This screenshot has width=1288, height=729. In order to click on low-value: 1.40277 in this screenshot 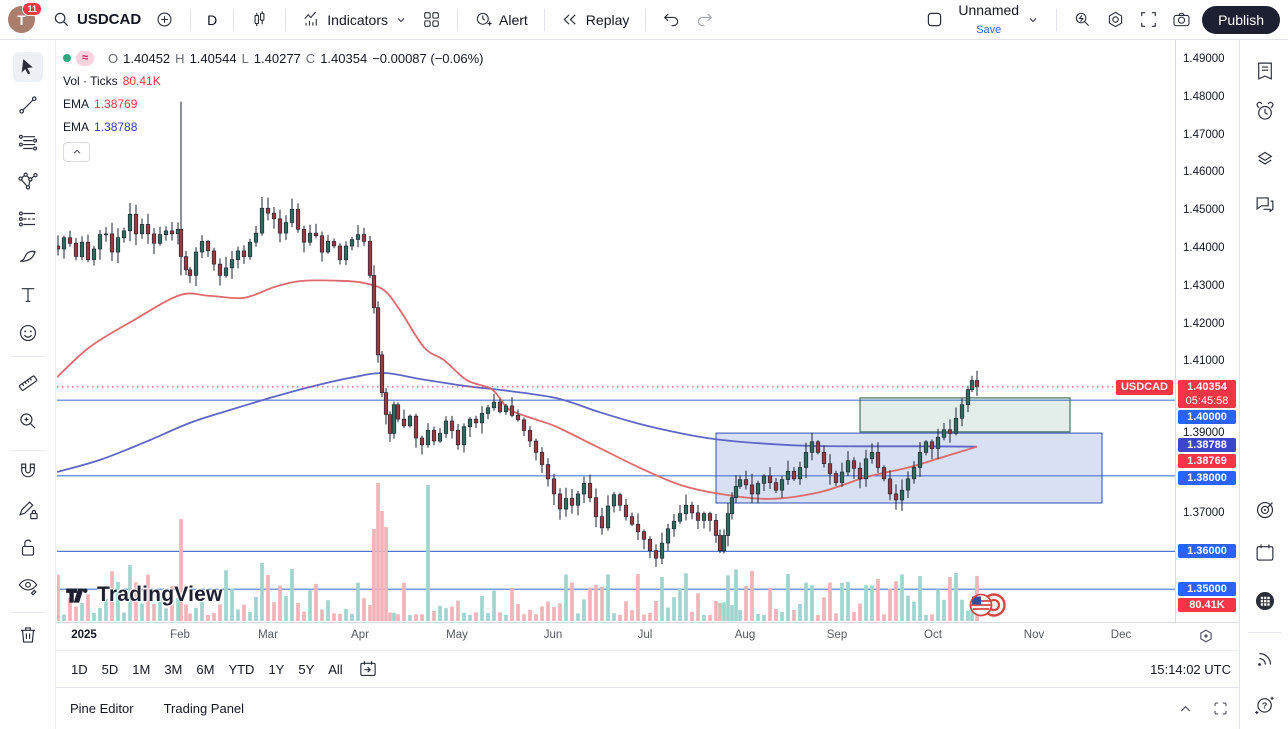, I will do `click(277, 58)`.